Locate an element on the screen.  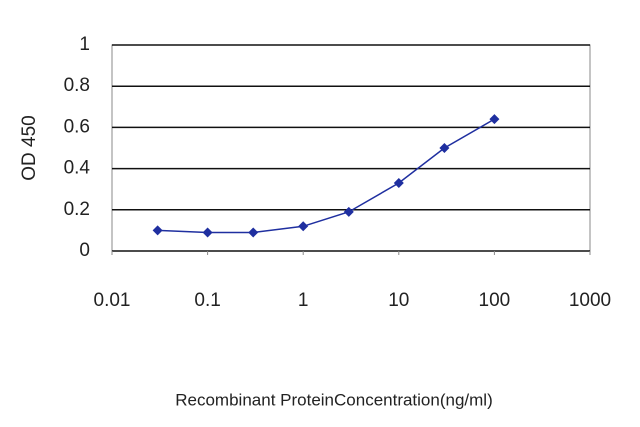
y-tick-label: 0.8 is located at coordinates (77, 85).